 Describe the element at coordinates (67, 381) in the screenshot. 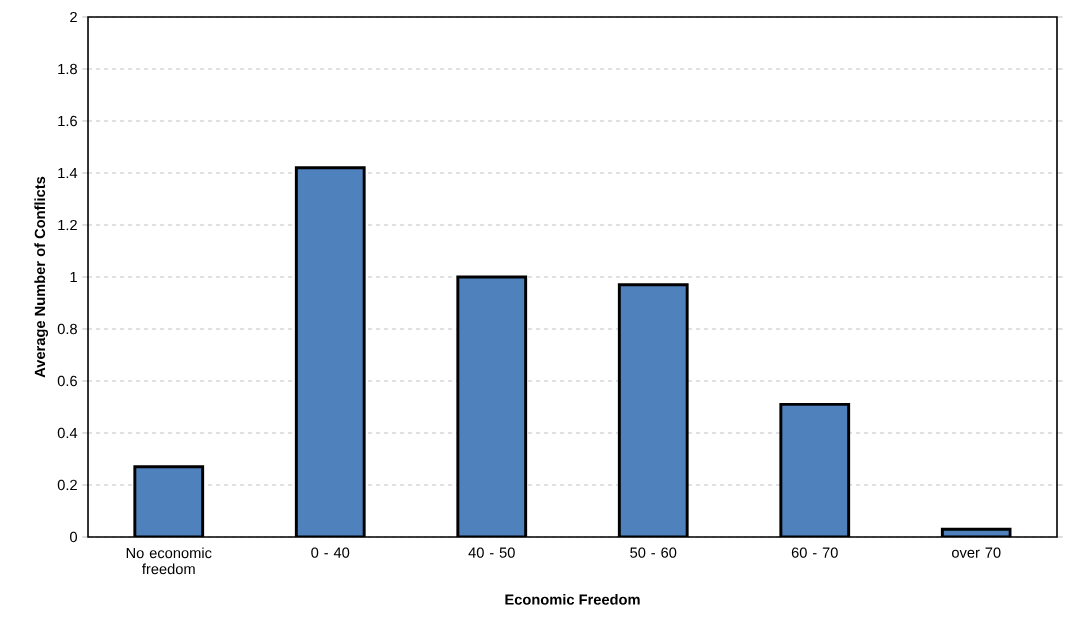

I see `y-tick-label: 0.6` at that location.